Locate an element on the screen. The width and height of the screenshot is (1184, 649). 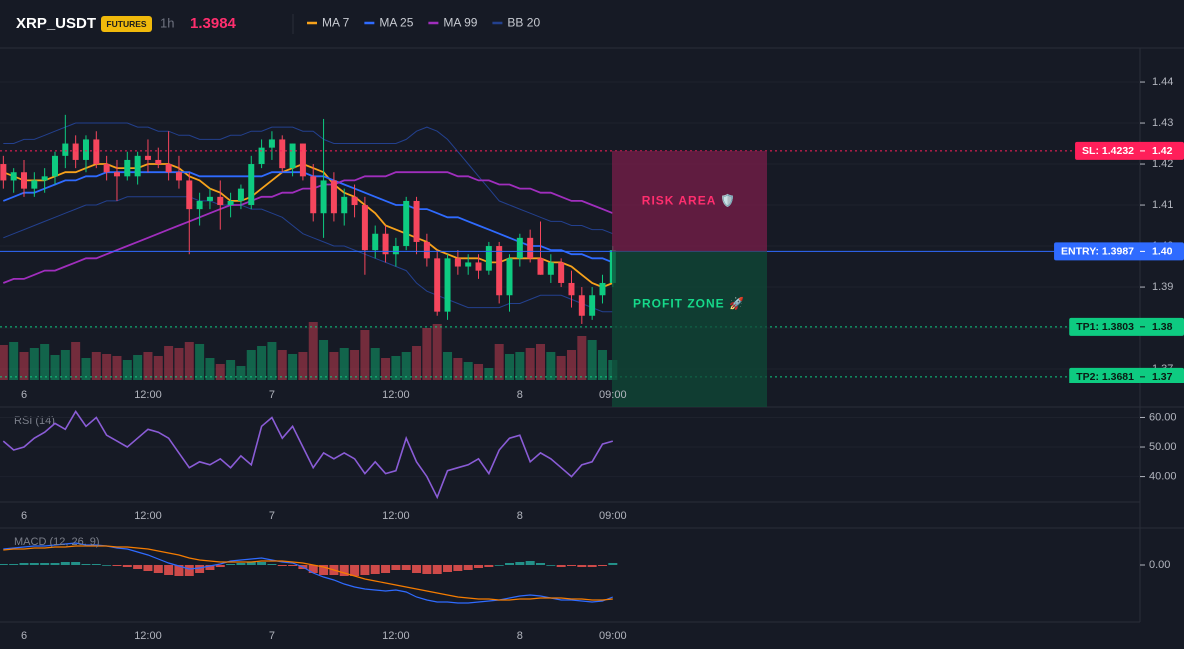
zone-label: PROFIT ZONE 🚀 is located at coordinates (689, 303).